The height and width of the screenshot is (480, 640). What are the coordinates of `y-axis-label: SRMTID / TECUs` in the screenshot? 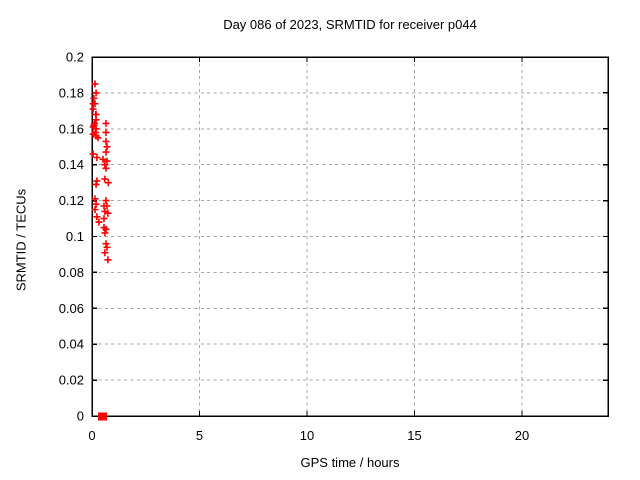 It's located at (21, 240).